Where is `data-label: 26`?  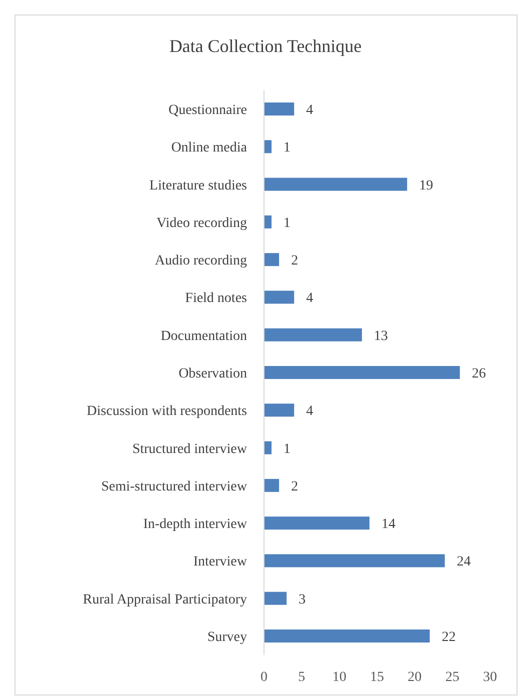
data-label: 26 is located at coordinates (479, 374).